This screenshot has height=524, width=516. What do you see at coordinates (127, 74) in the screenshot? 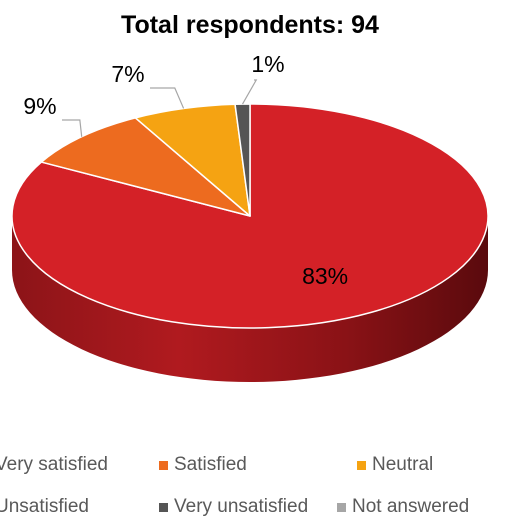
I see `data-label: 7%` at bounding box center [127, 74].